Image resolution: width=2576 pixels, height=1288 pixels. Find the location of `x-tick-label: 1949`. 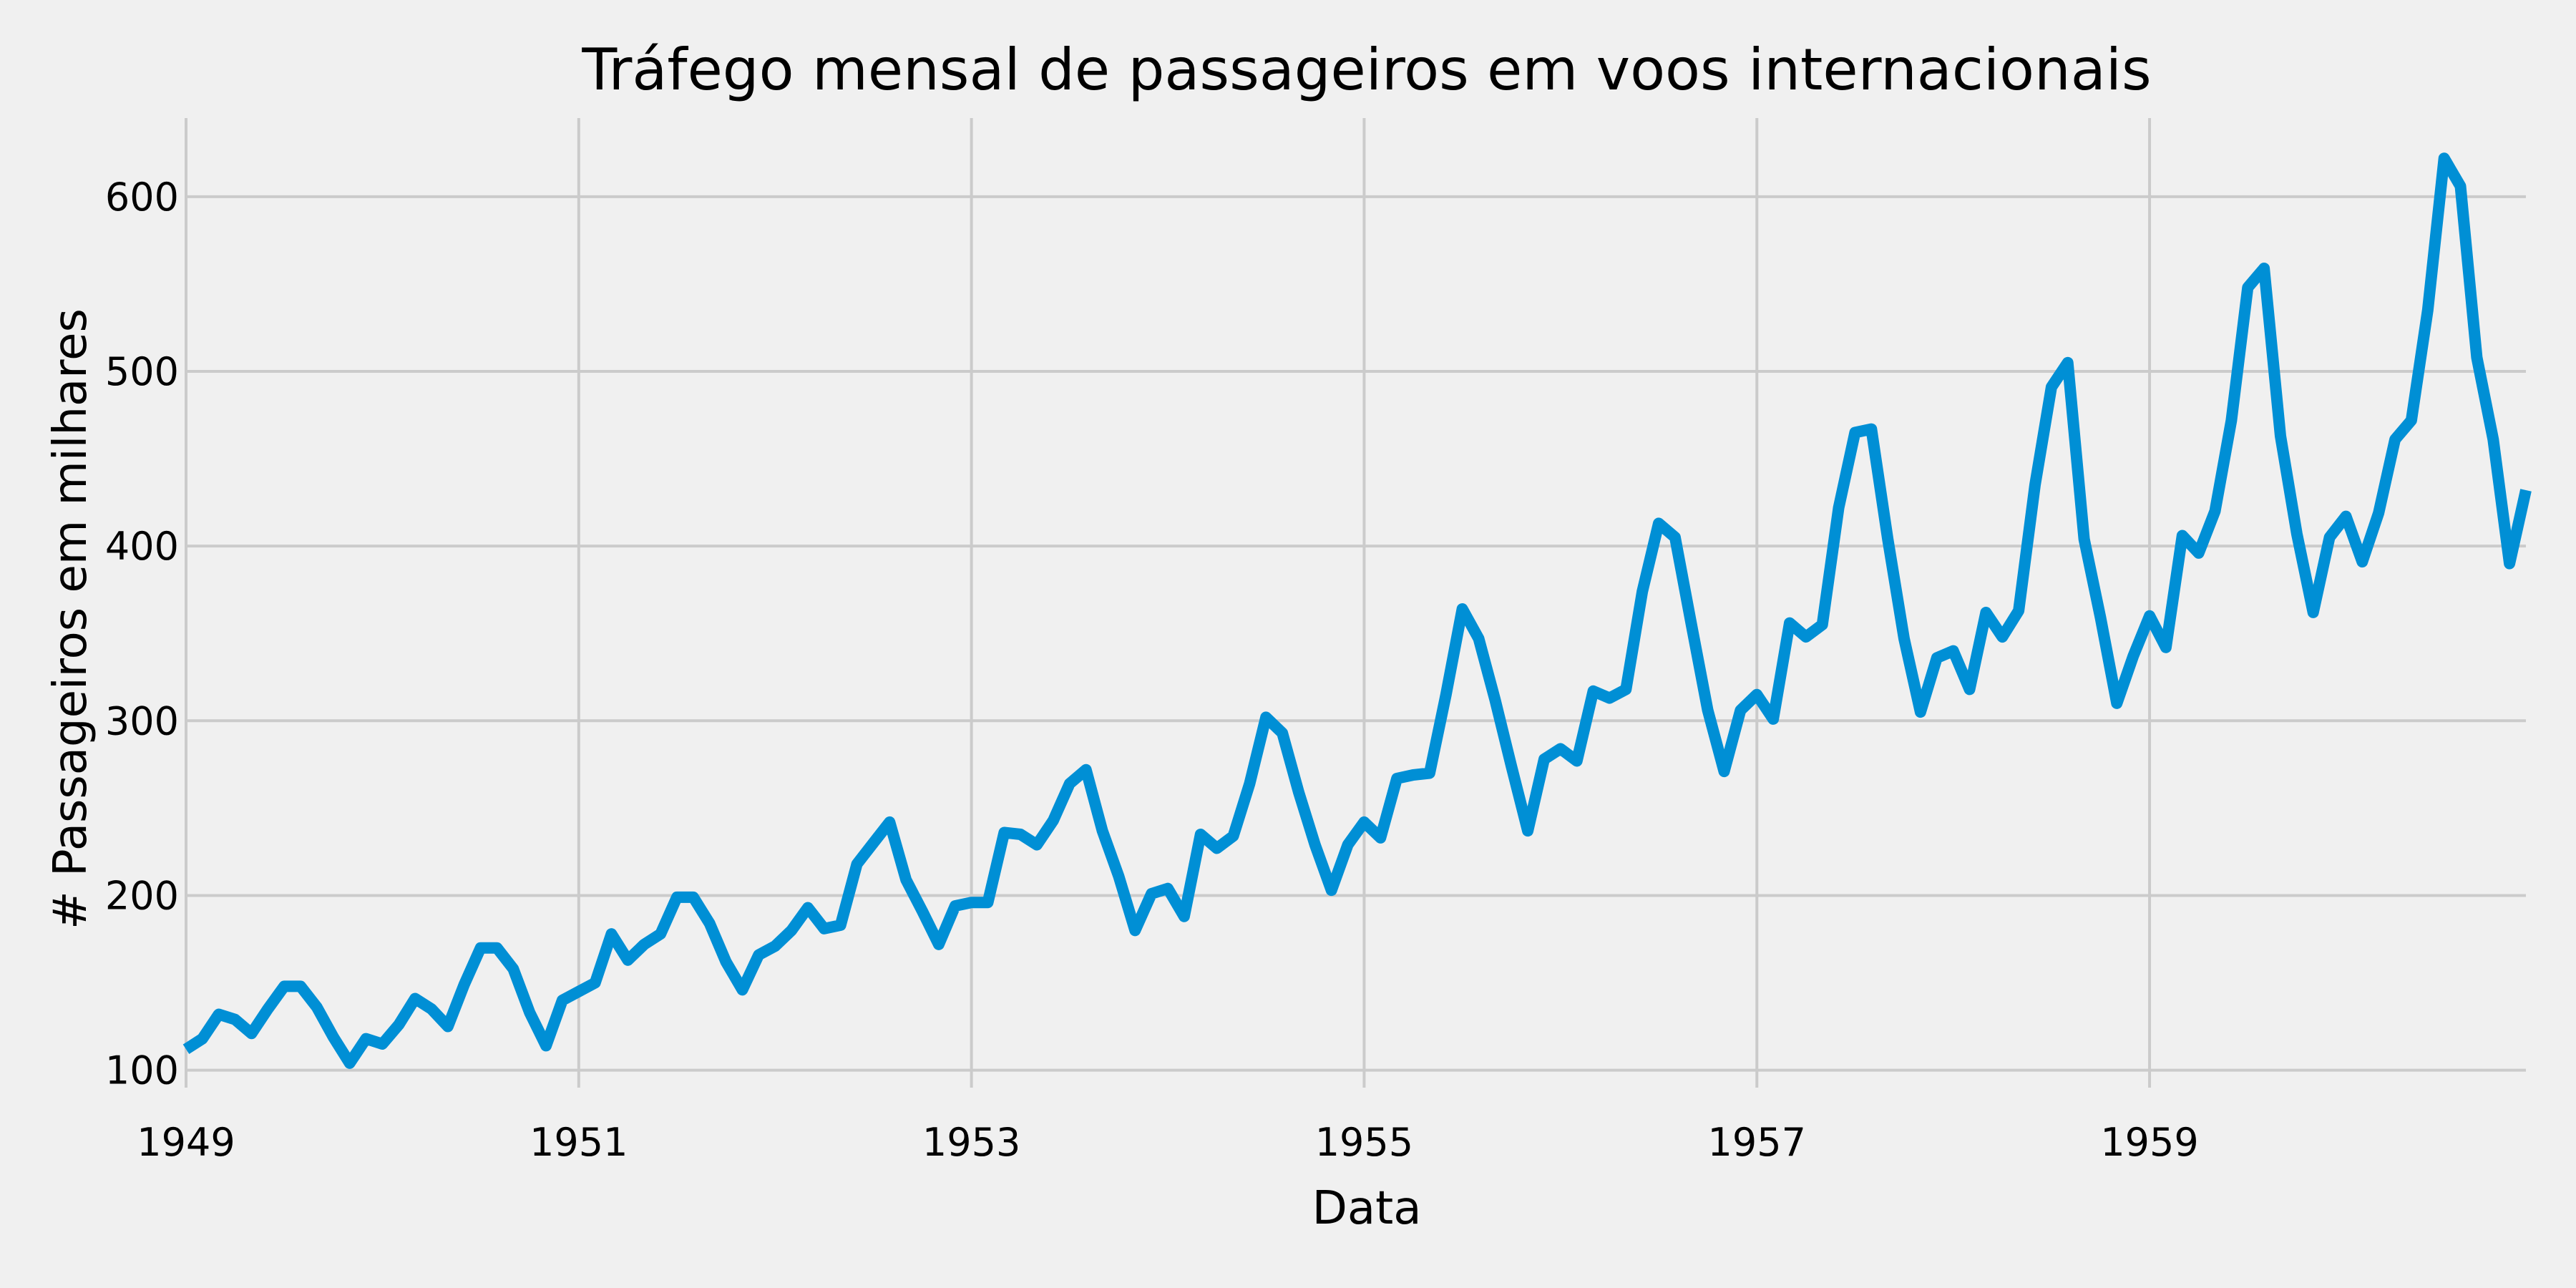

x-tick-label: 1949 is located at coordinates (186, 1142).